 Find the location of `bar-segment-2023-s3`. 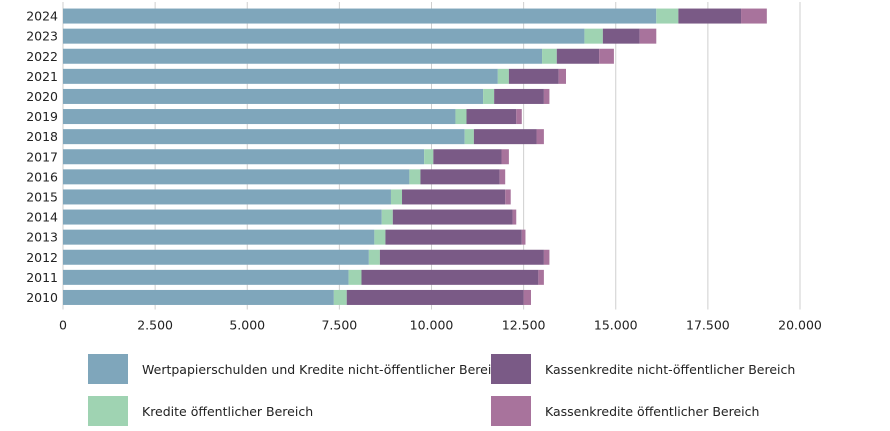

bar-segment-2023-s3 is located at coordinates (648, 36).